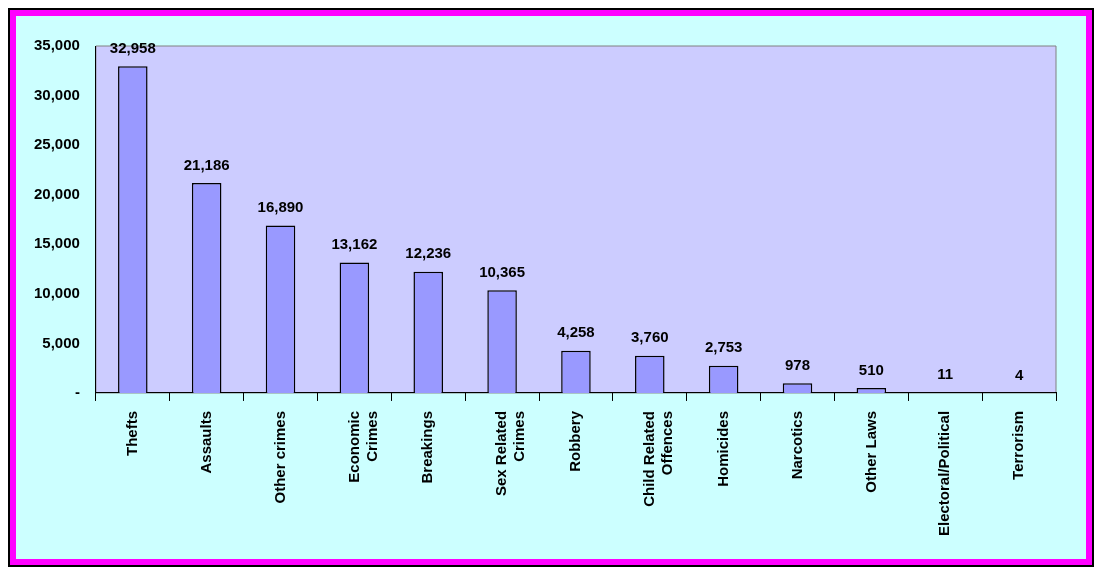  Describe the element at coordinates (428, 253) in the screenshot. I see `data-label: 12,236` at that location.